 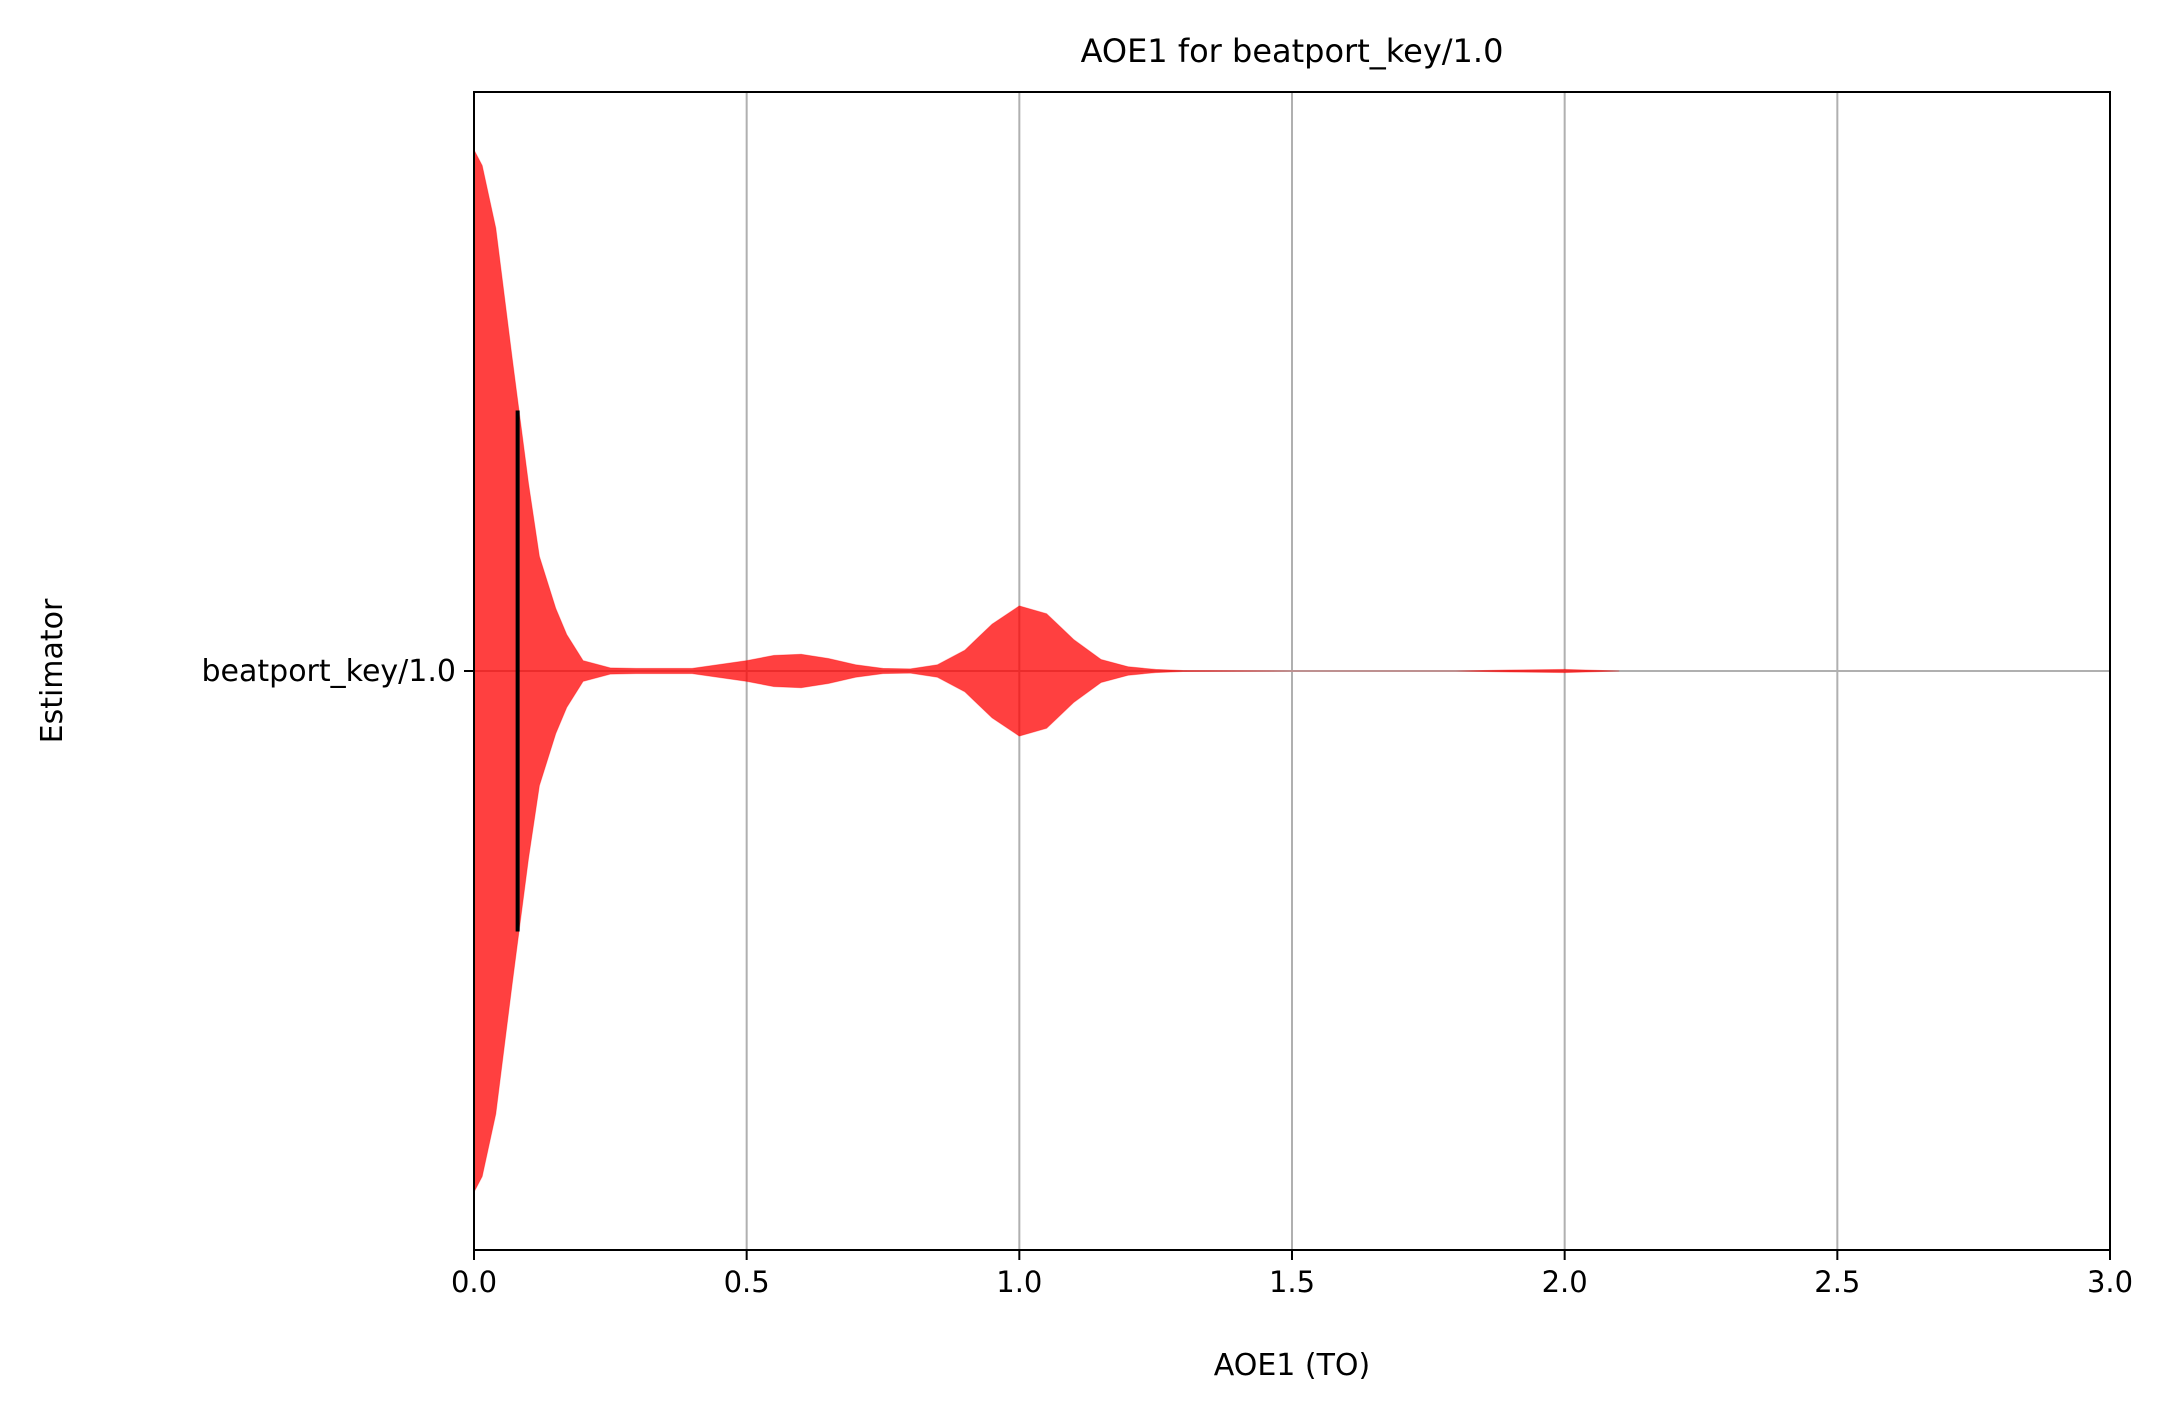 I want to click on x-axis-label: AOE1 (TO), so click(x=1292, y=1365).